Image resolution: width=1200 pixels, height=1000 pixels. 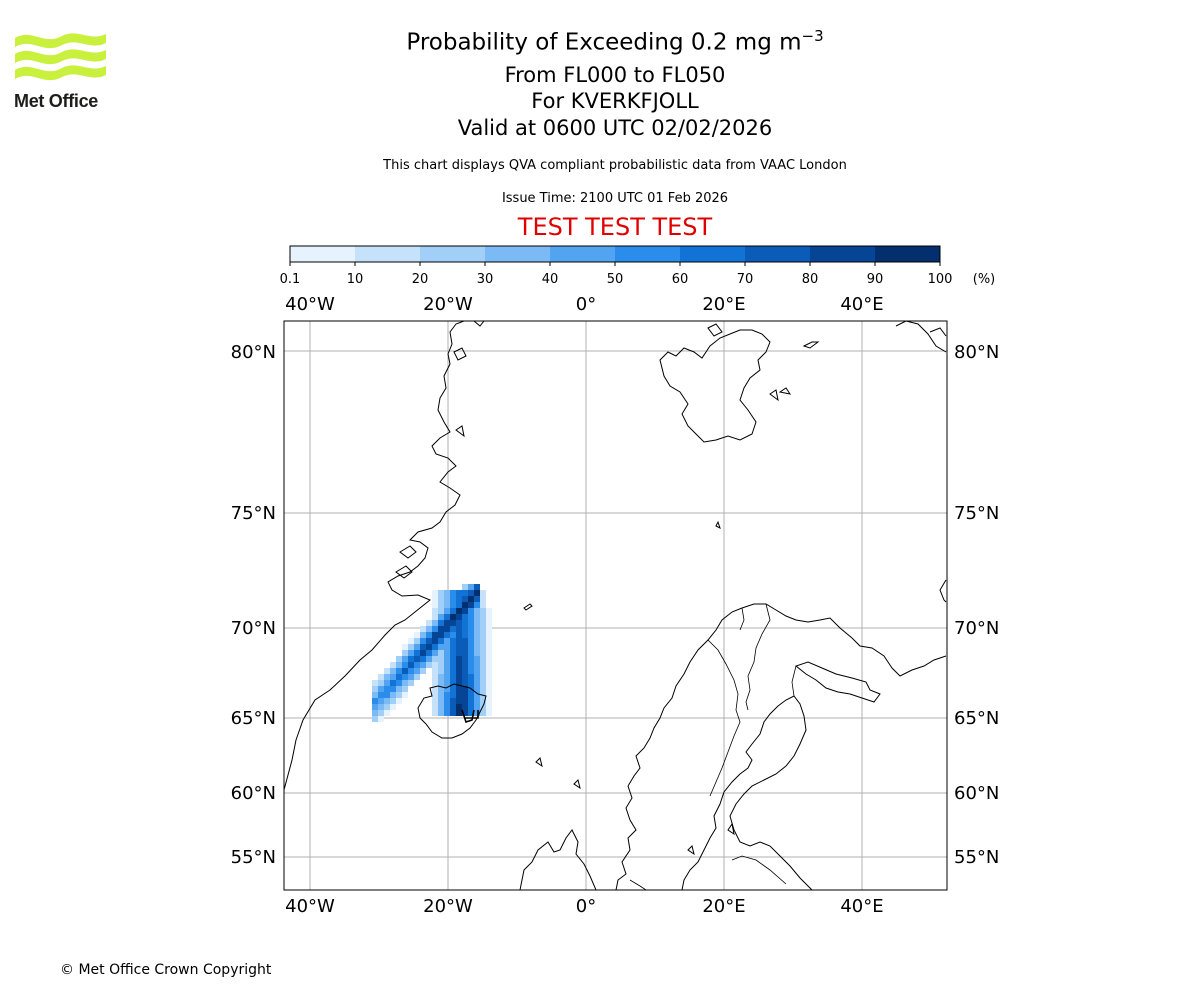 What do you see at coordinates (615, 254) in the screenshot?
I see `colorbar-cells` at bounding box center [615, 254].